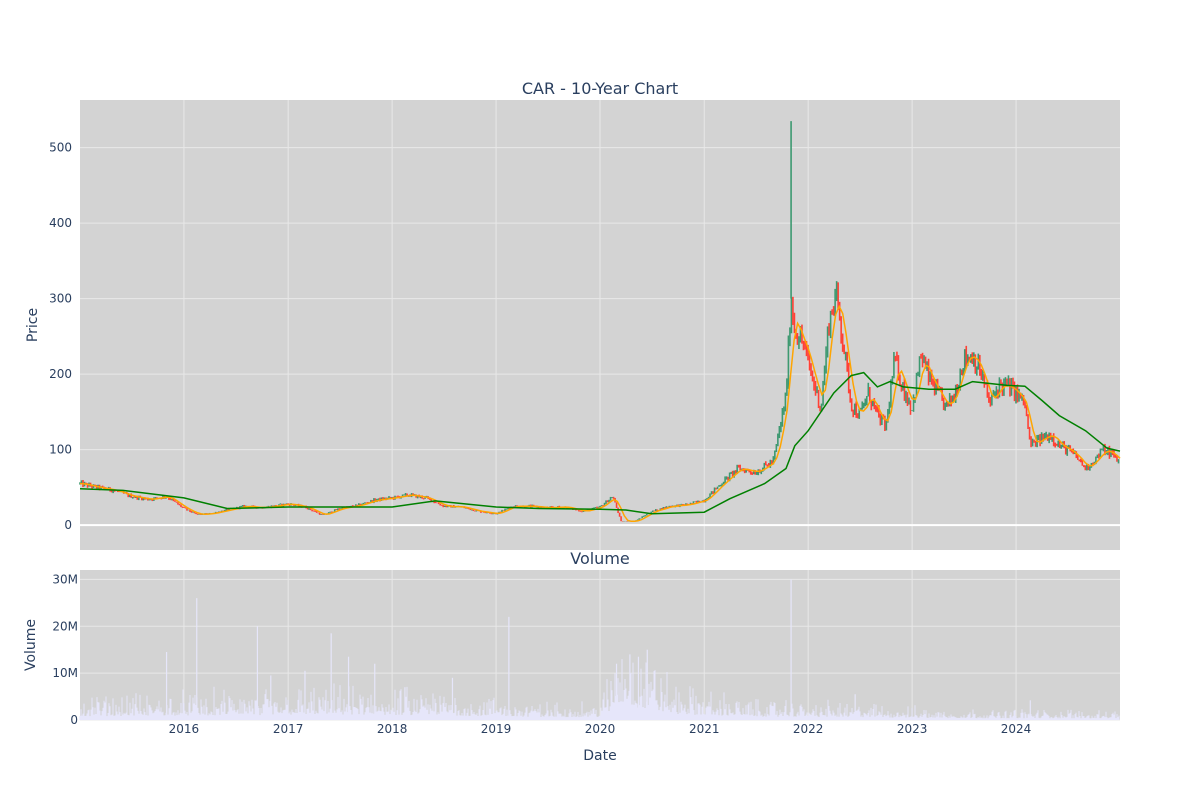 The image size is (1200, 800). What do you see at coordinates (60, 148) in the screenshot?
I see `price-y-tick-label: 500` at bounding box center [60, 148].